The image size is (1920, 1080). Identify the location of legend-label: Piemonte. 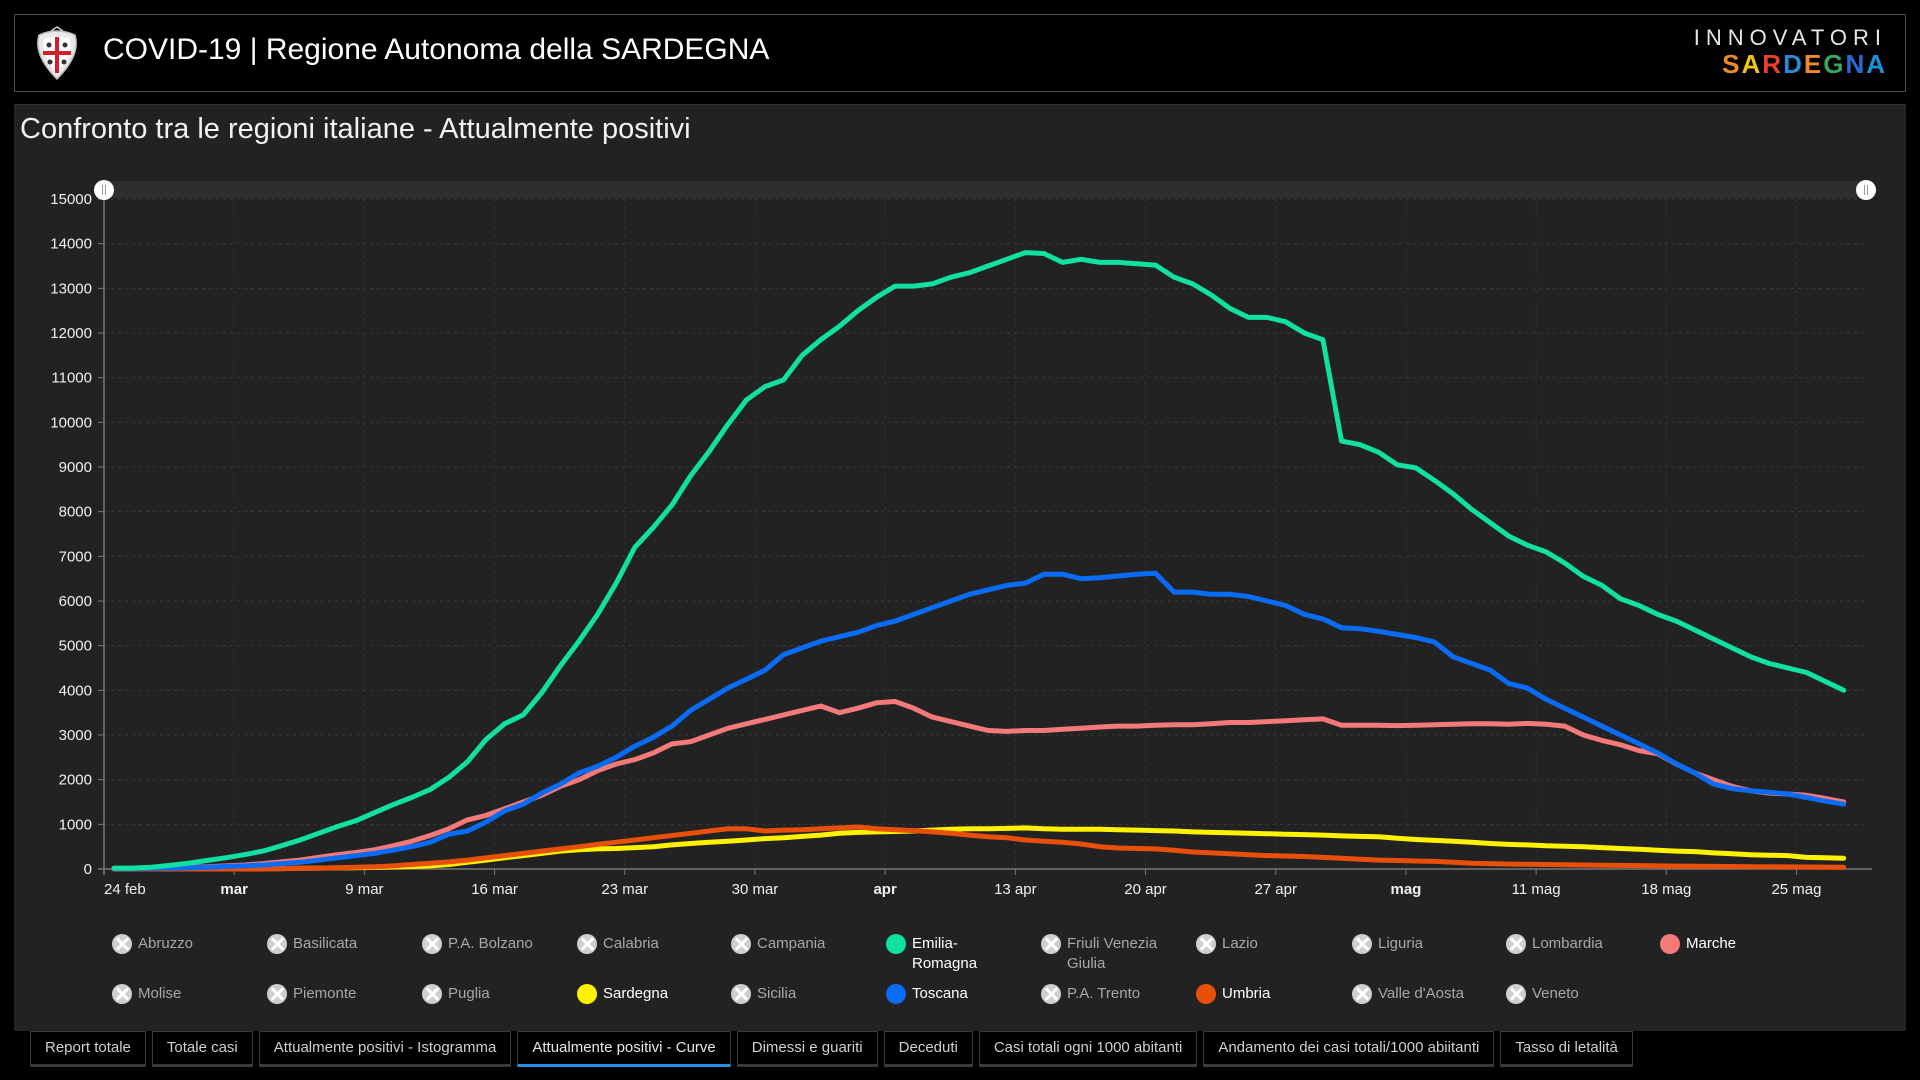
(325, 993).